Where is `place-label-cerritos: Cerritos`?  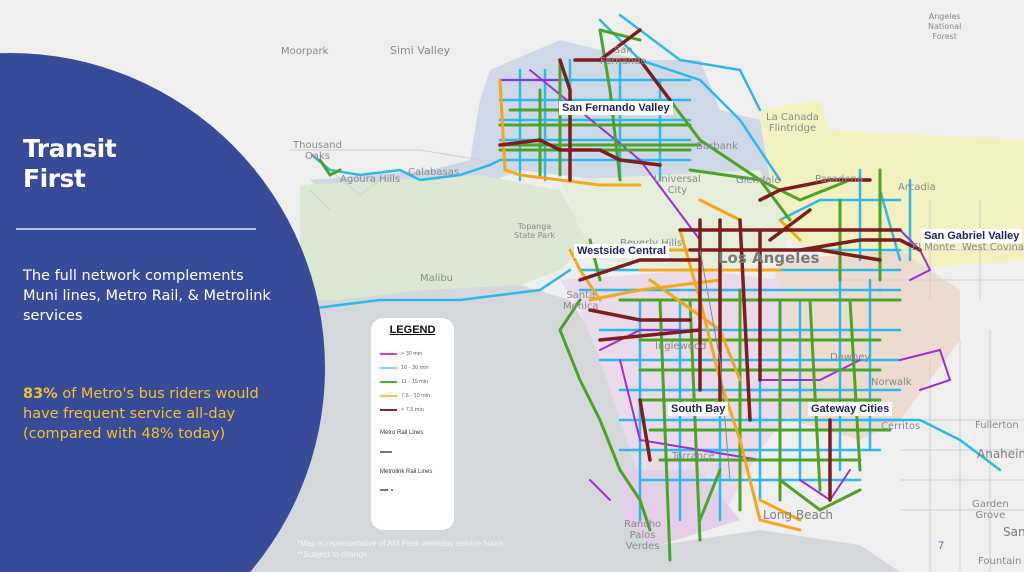 place-label-cerritos: Cerritos is located at coordinates (901, 426).